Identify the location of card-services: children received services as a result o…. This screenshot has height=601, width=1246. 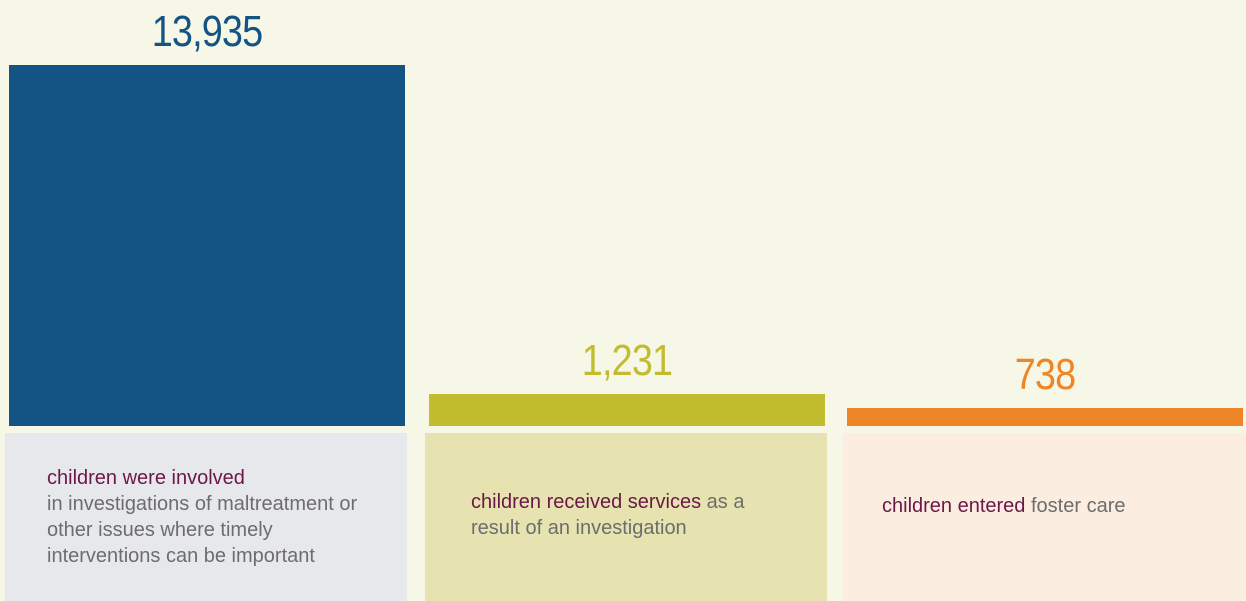
(626, 517).